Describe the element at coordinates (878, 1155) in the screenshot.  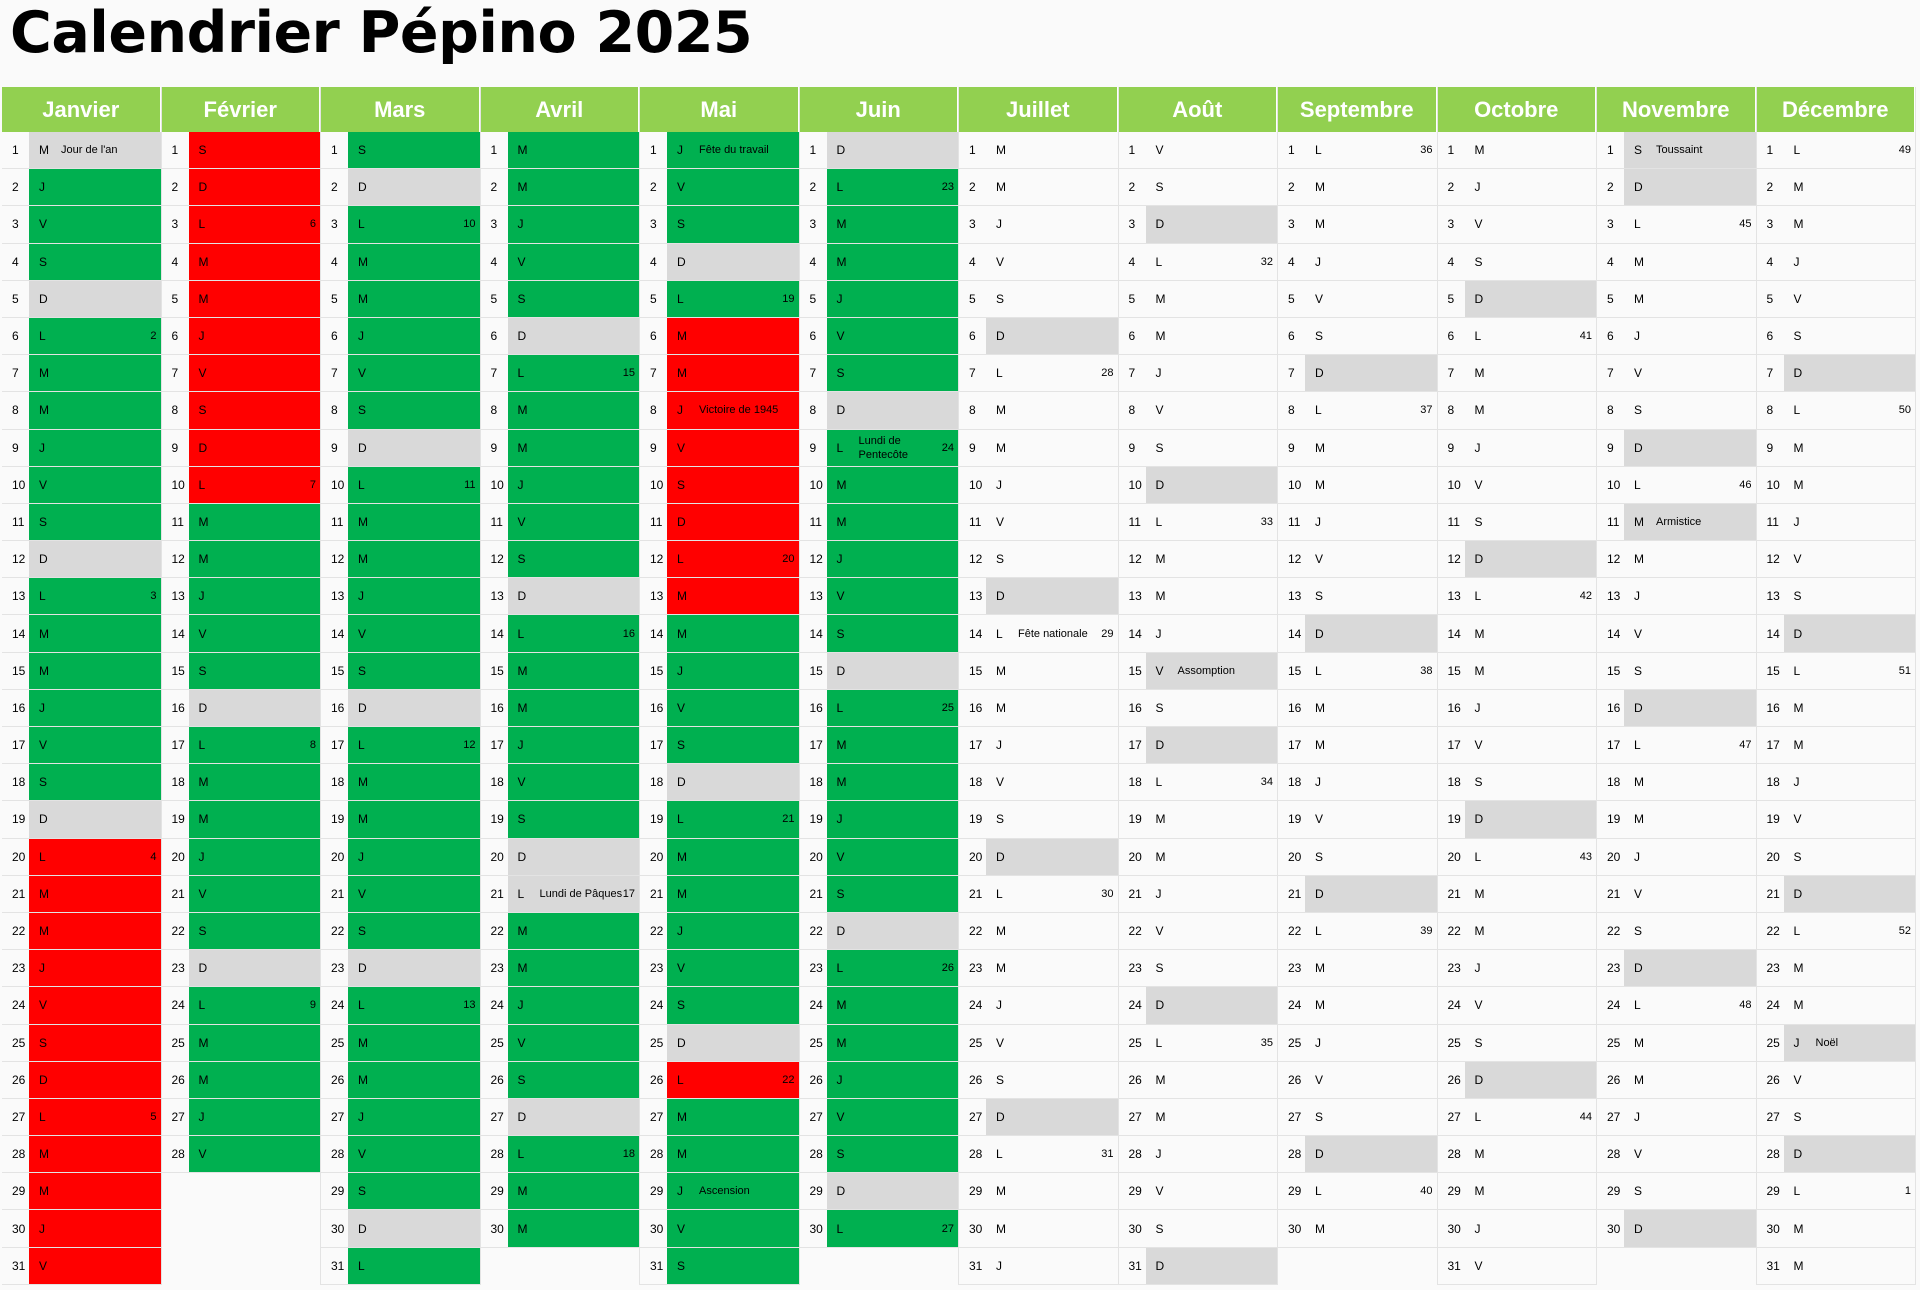
I see `day-row: 28 S` at that location.